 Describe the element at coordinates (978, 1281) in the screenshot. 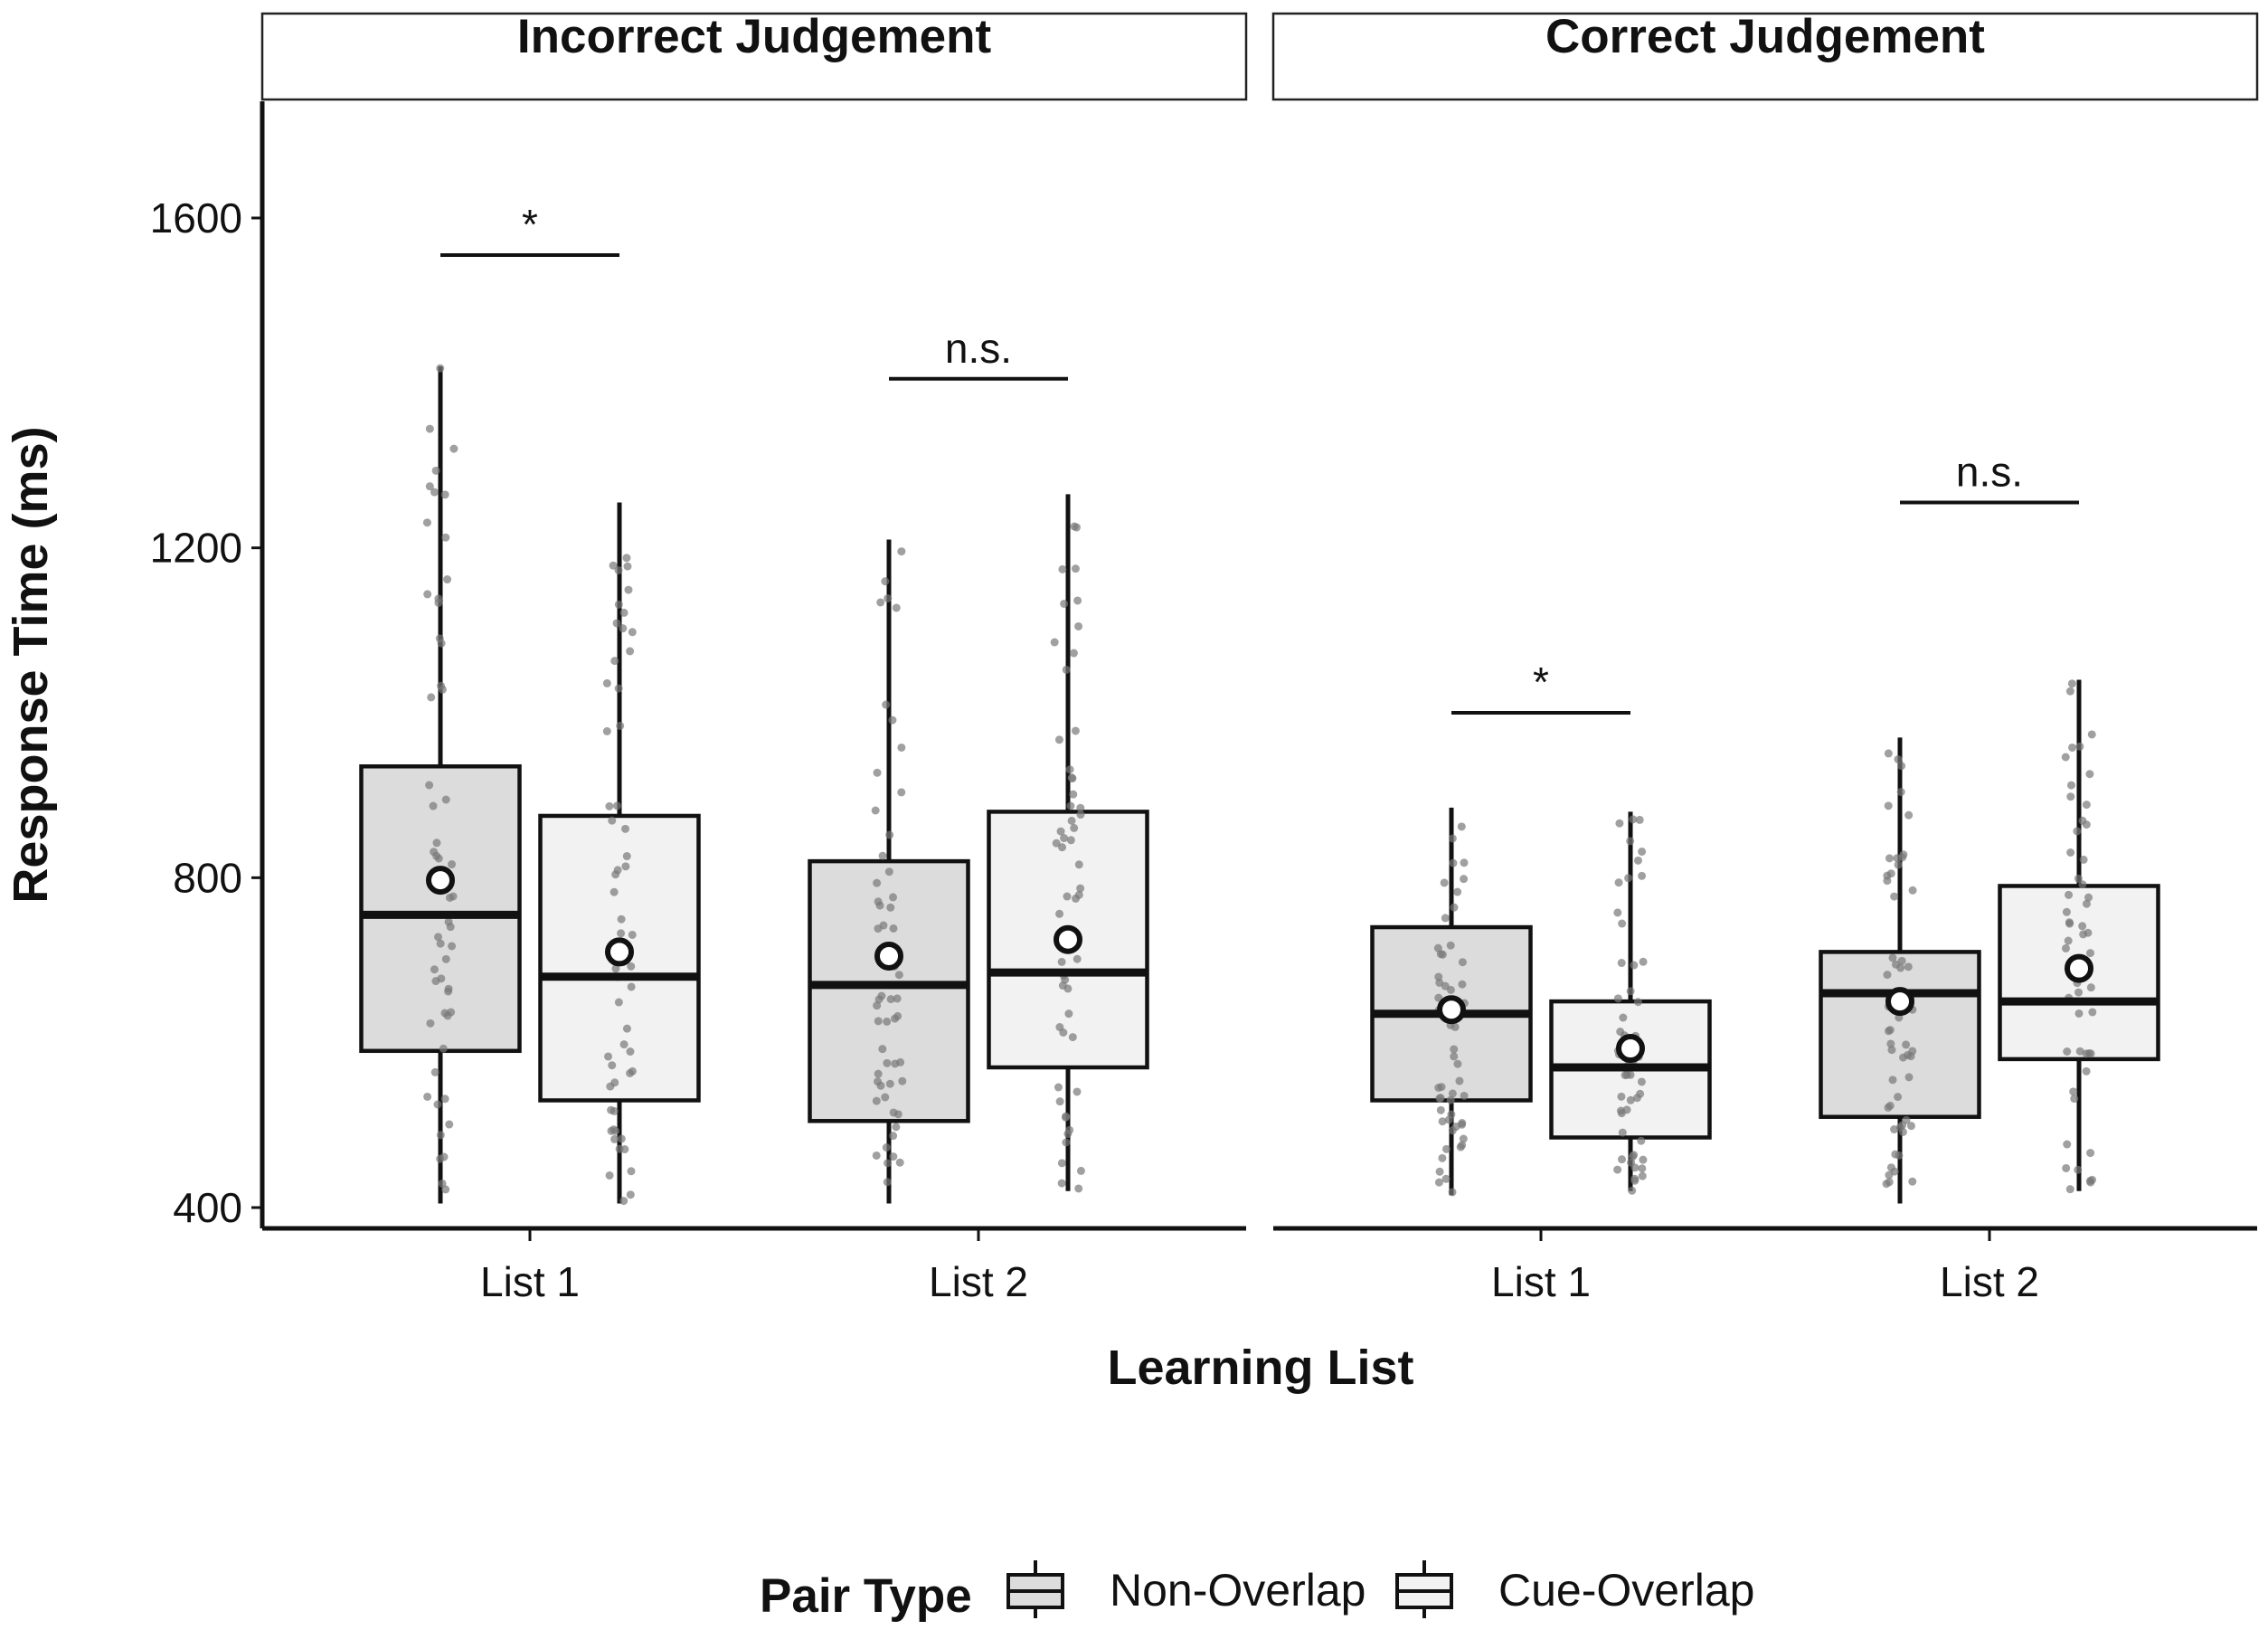

I see `x-tick-label: List 2` at that location.